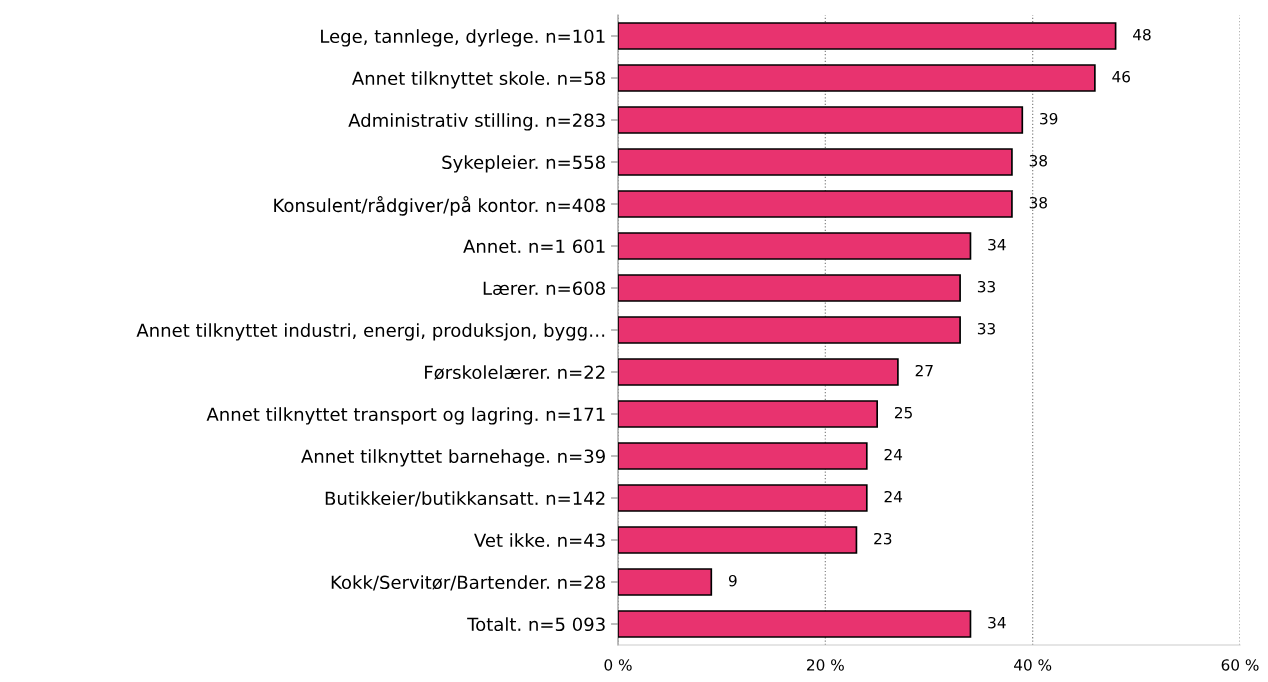 This screenshot has width=1268, height=682. What do you see at coordinates (732, 580) in the screenshot?
I see `data-label: 9` at bounding box center [732, 580].